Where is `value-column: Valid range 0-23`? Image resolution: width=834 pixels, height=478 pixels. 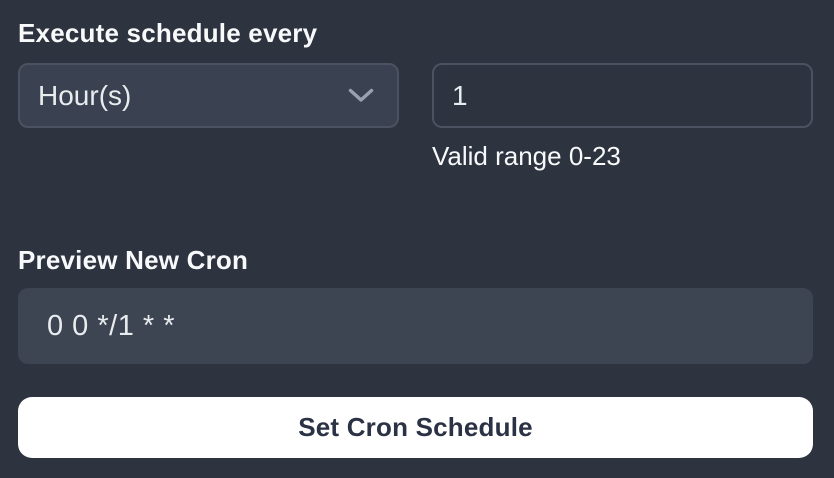
value-column: Valid range 0-23 is located at coordinates (622, 116).